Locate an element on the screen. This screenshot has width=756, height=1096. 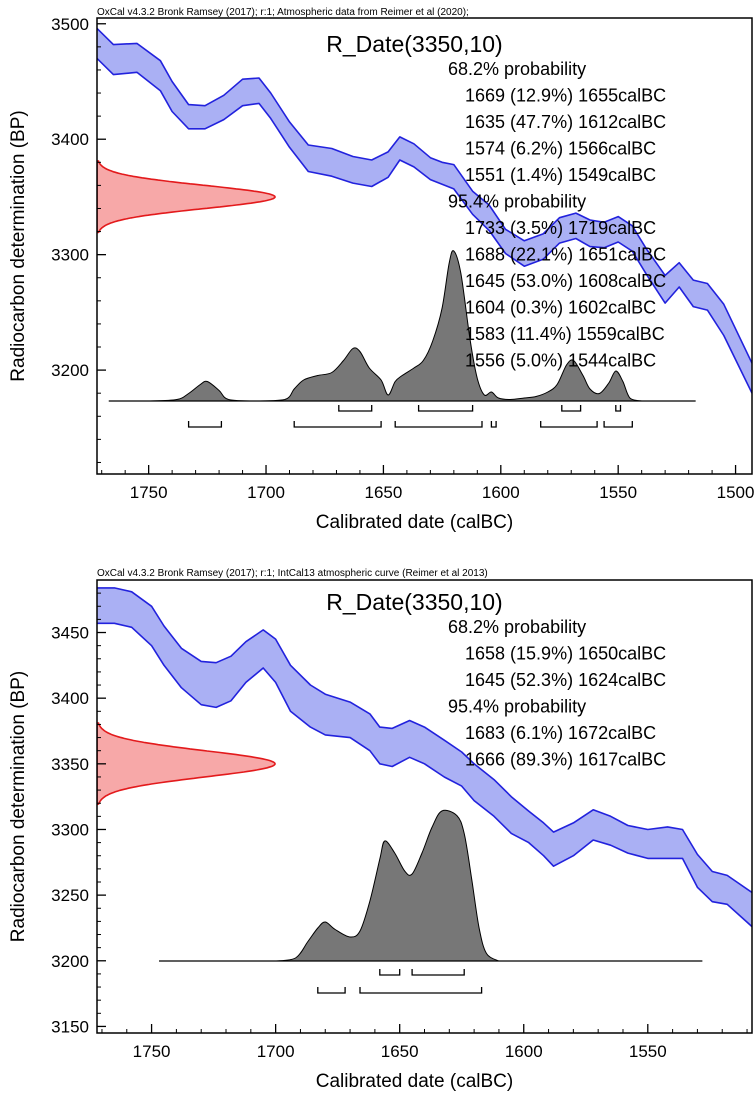
calibrated-range-text: 1635 (47.7%) 1612calBC is located at coordinates (565, 122).